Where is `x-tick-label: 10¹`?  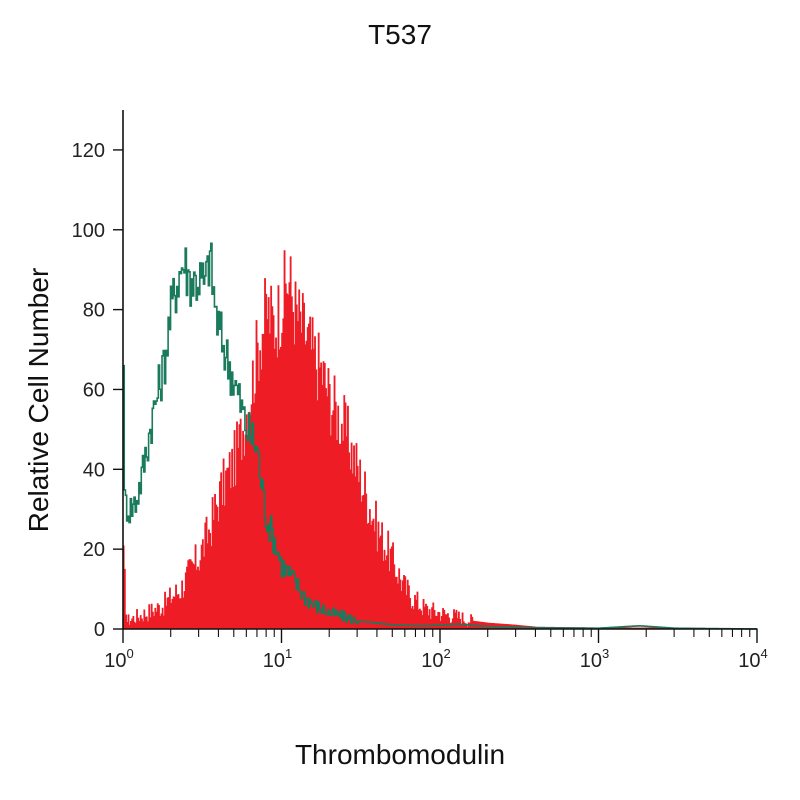 x-tick-label: 10¹ is located at coordinates (277, 659).